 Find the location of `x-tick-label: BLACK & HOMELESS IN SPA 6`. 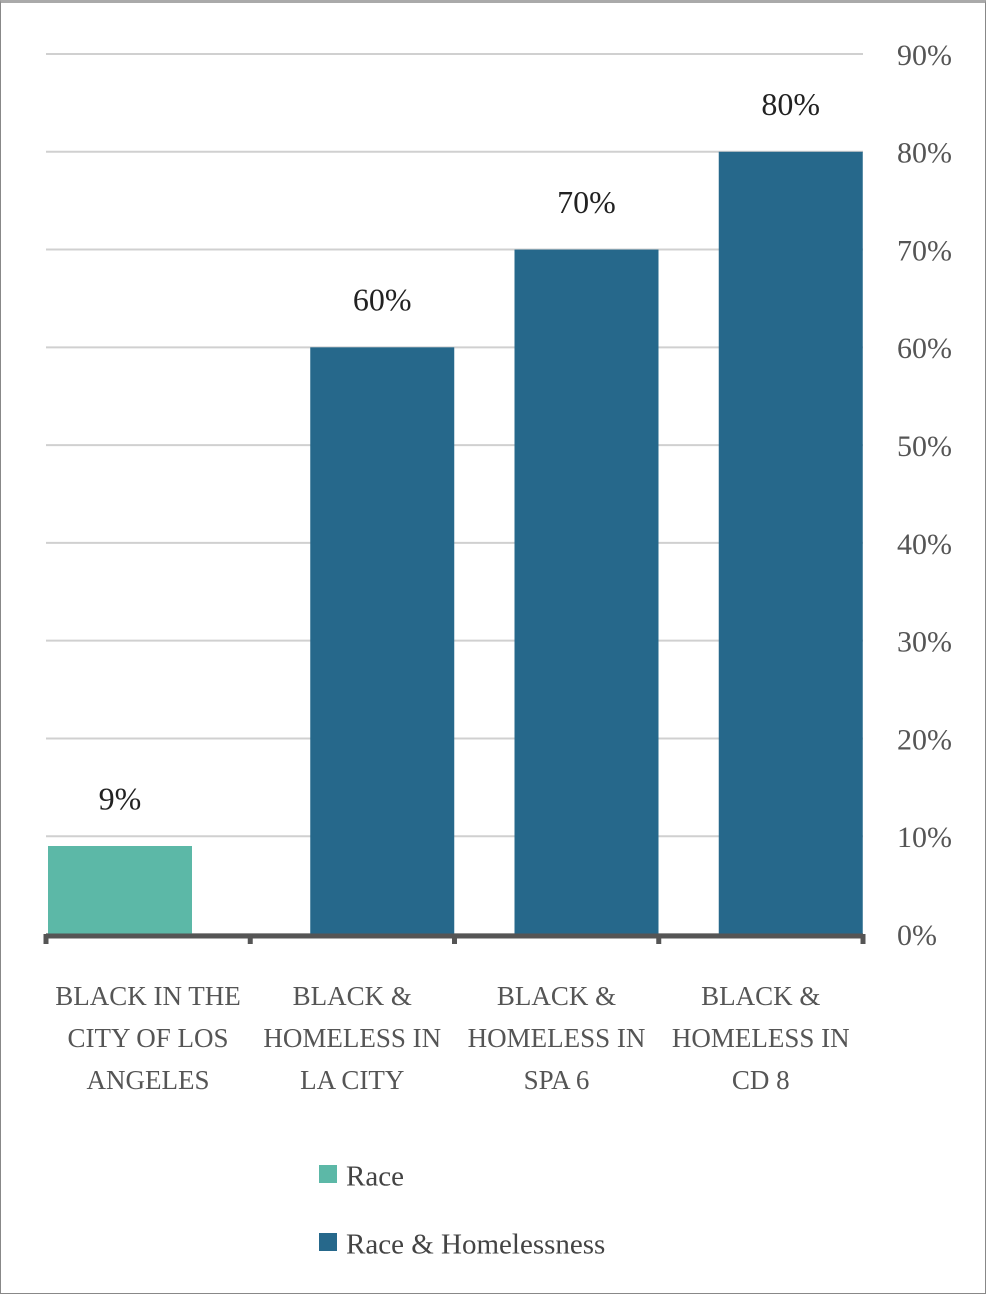

x-tick-label: BLACK & HOMELESS IN SPA 6 is located at coordinates (556, 1038).